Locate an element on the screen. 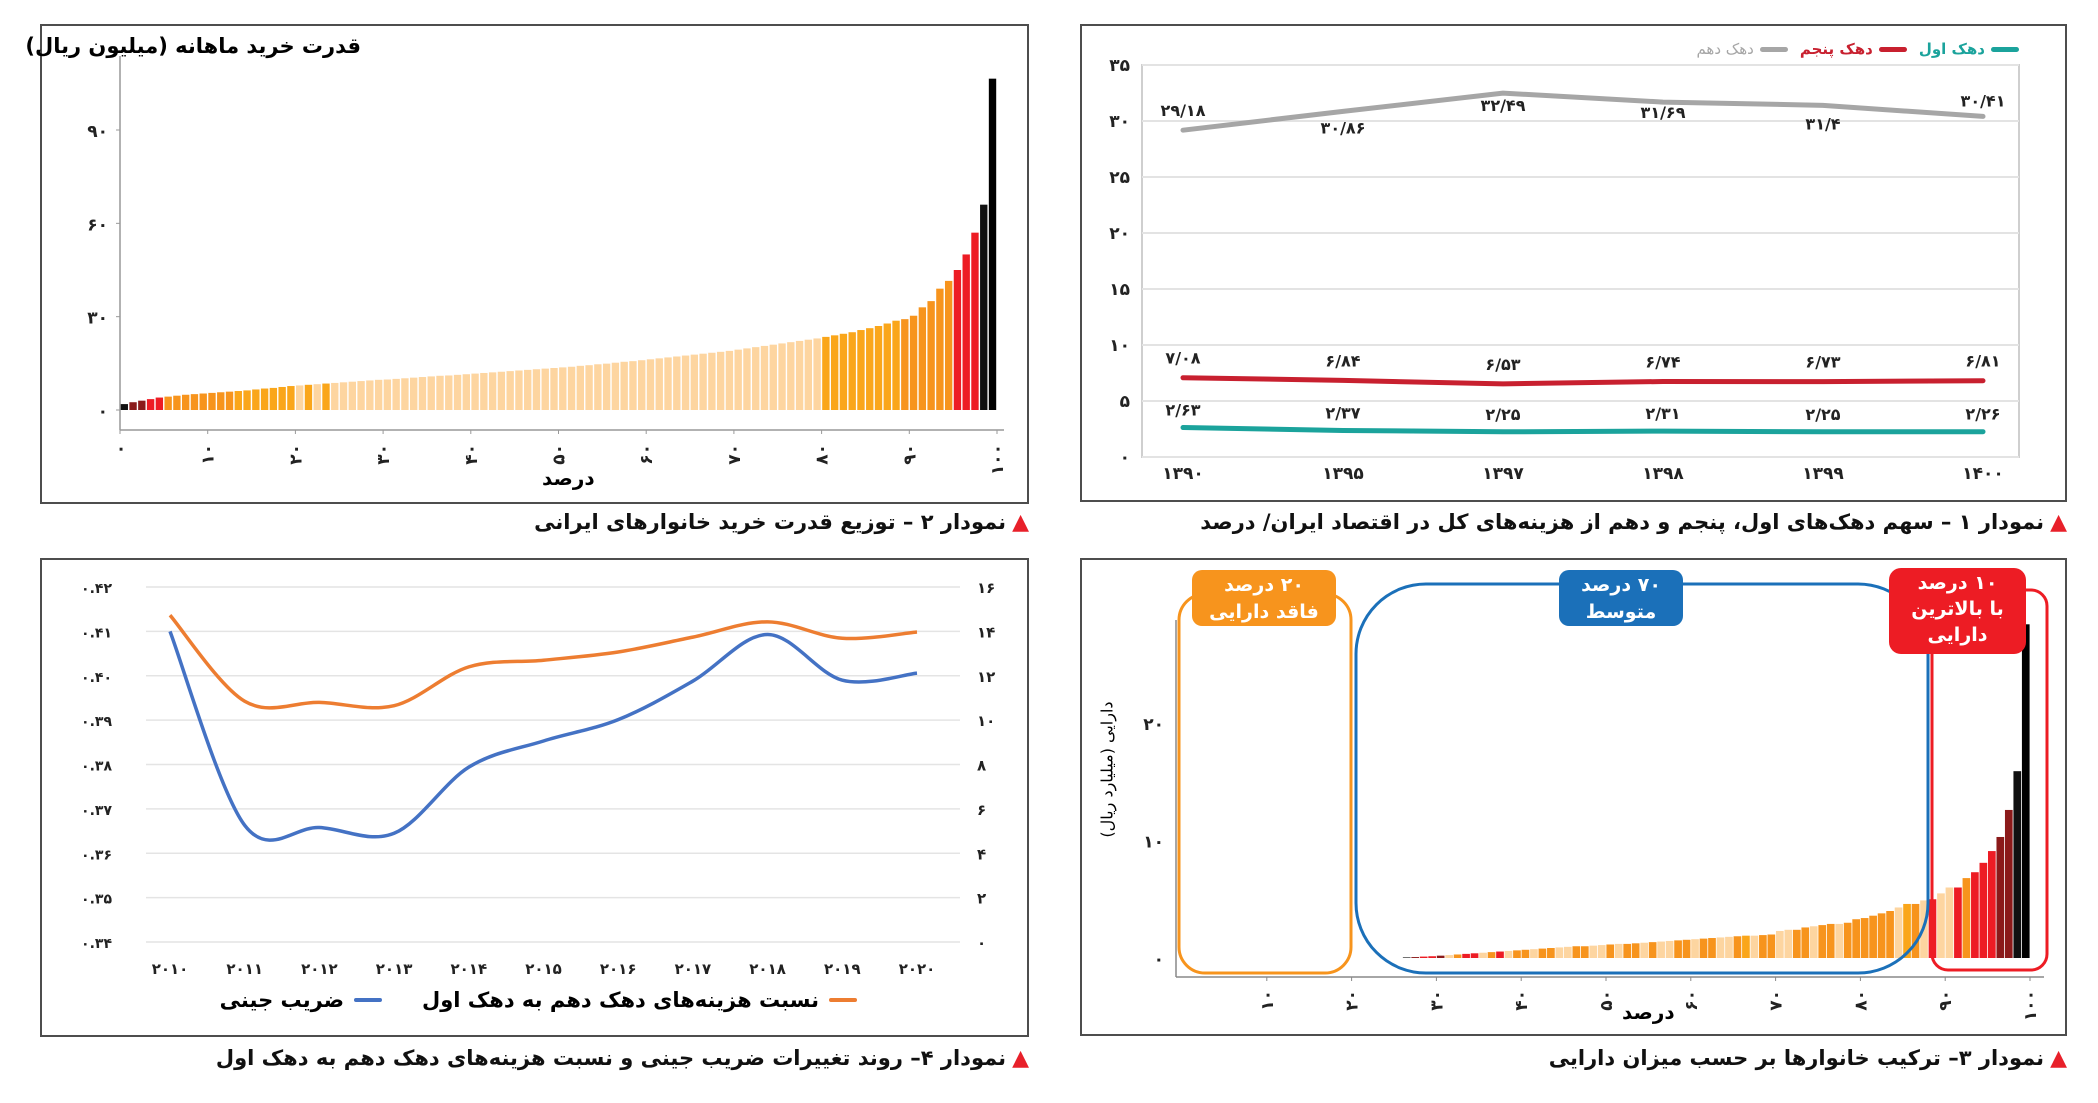 The height and width of the screenshot is (1103, 2098). group-label-top-assets: ۱۰ درصد با بالاترین دارایی is located at coordinates (1957, 609).